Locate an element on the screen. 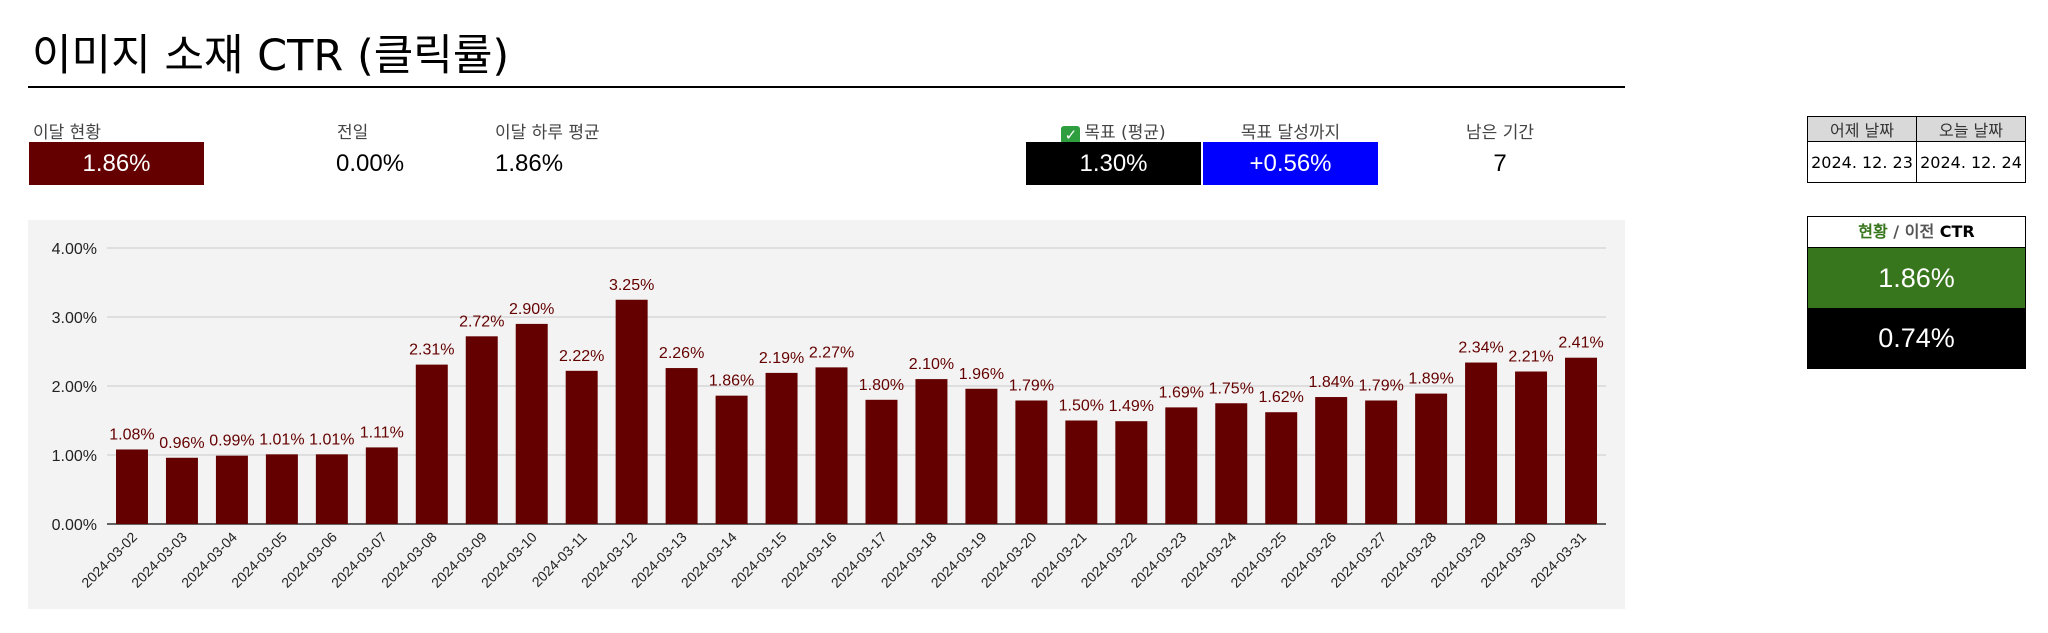 The height and width of the screenshot is (633, 2048). y-tick-label: 1.00% is located at coordinates (74, 456).